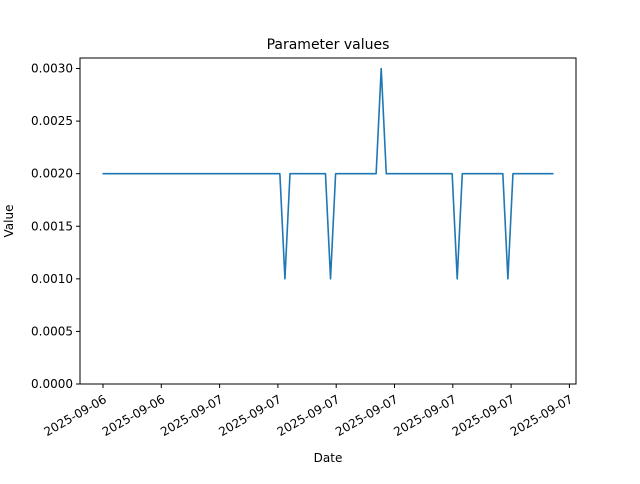 The width and height of the screenshot is (640, 484). Describe the element at coordinates (52, 174) in the screenshot. I see `y-tick-label: 0.0020` at that location.